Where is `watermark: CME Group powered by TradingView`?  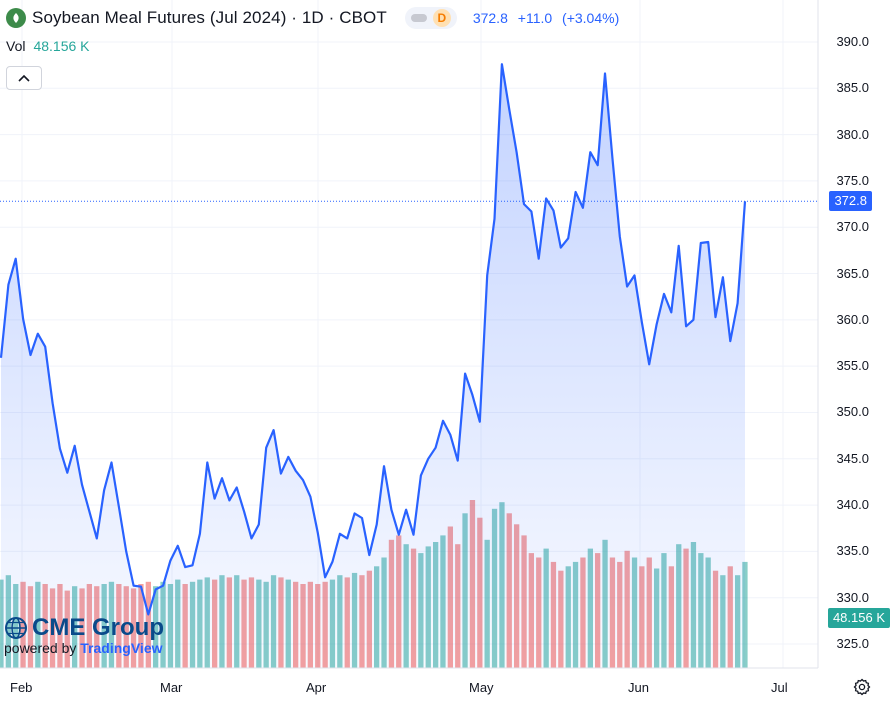
watermark: CME Group powered by TradingView is located at coordinates (84, 635).